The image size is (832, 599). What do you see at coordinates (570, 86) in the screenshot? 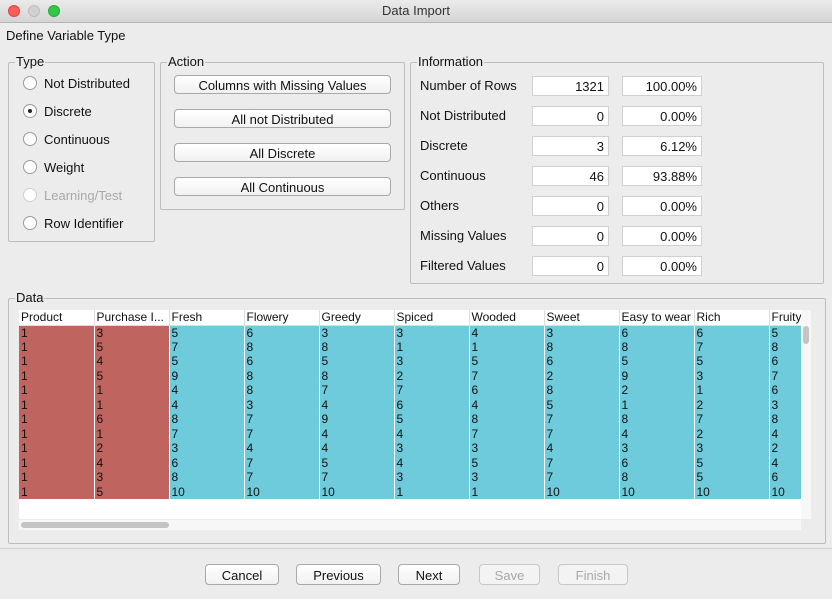
I see `count-field: 1321` at bounding box center [570, 86].